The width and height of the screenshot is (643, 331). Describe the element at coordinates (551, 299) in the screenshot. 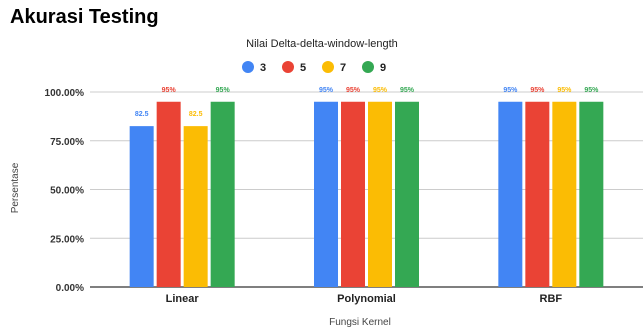

I see `x-tick-label: RBF` at that location.